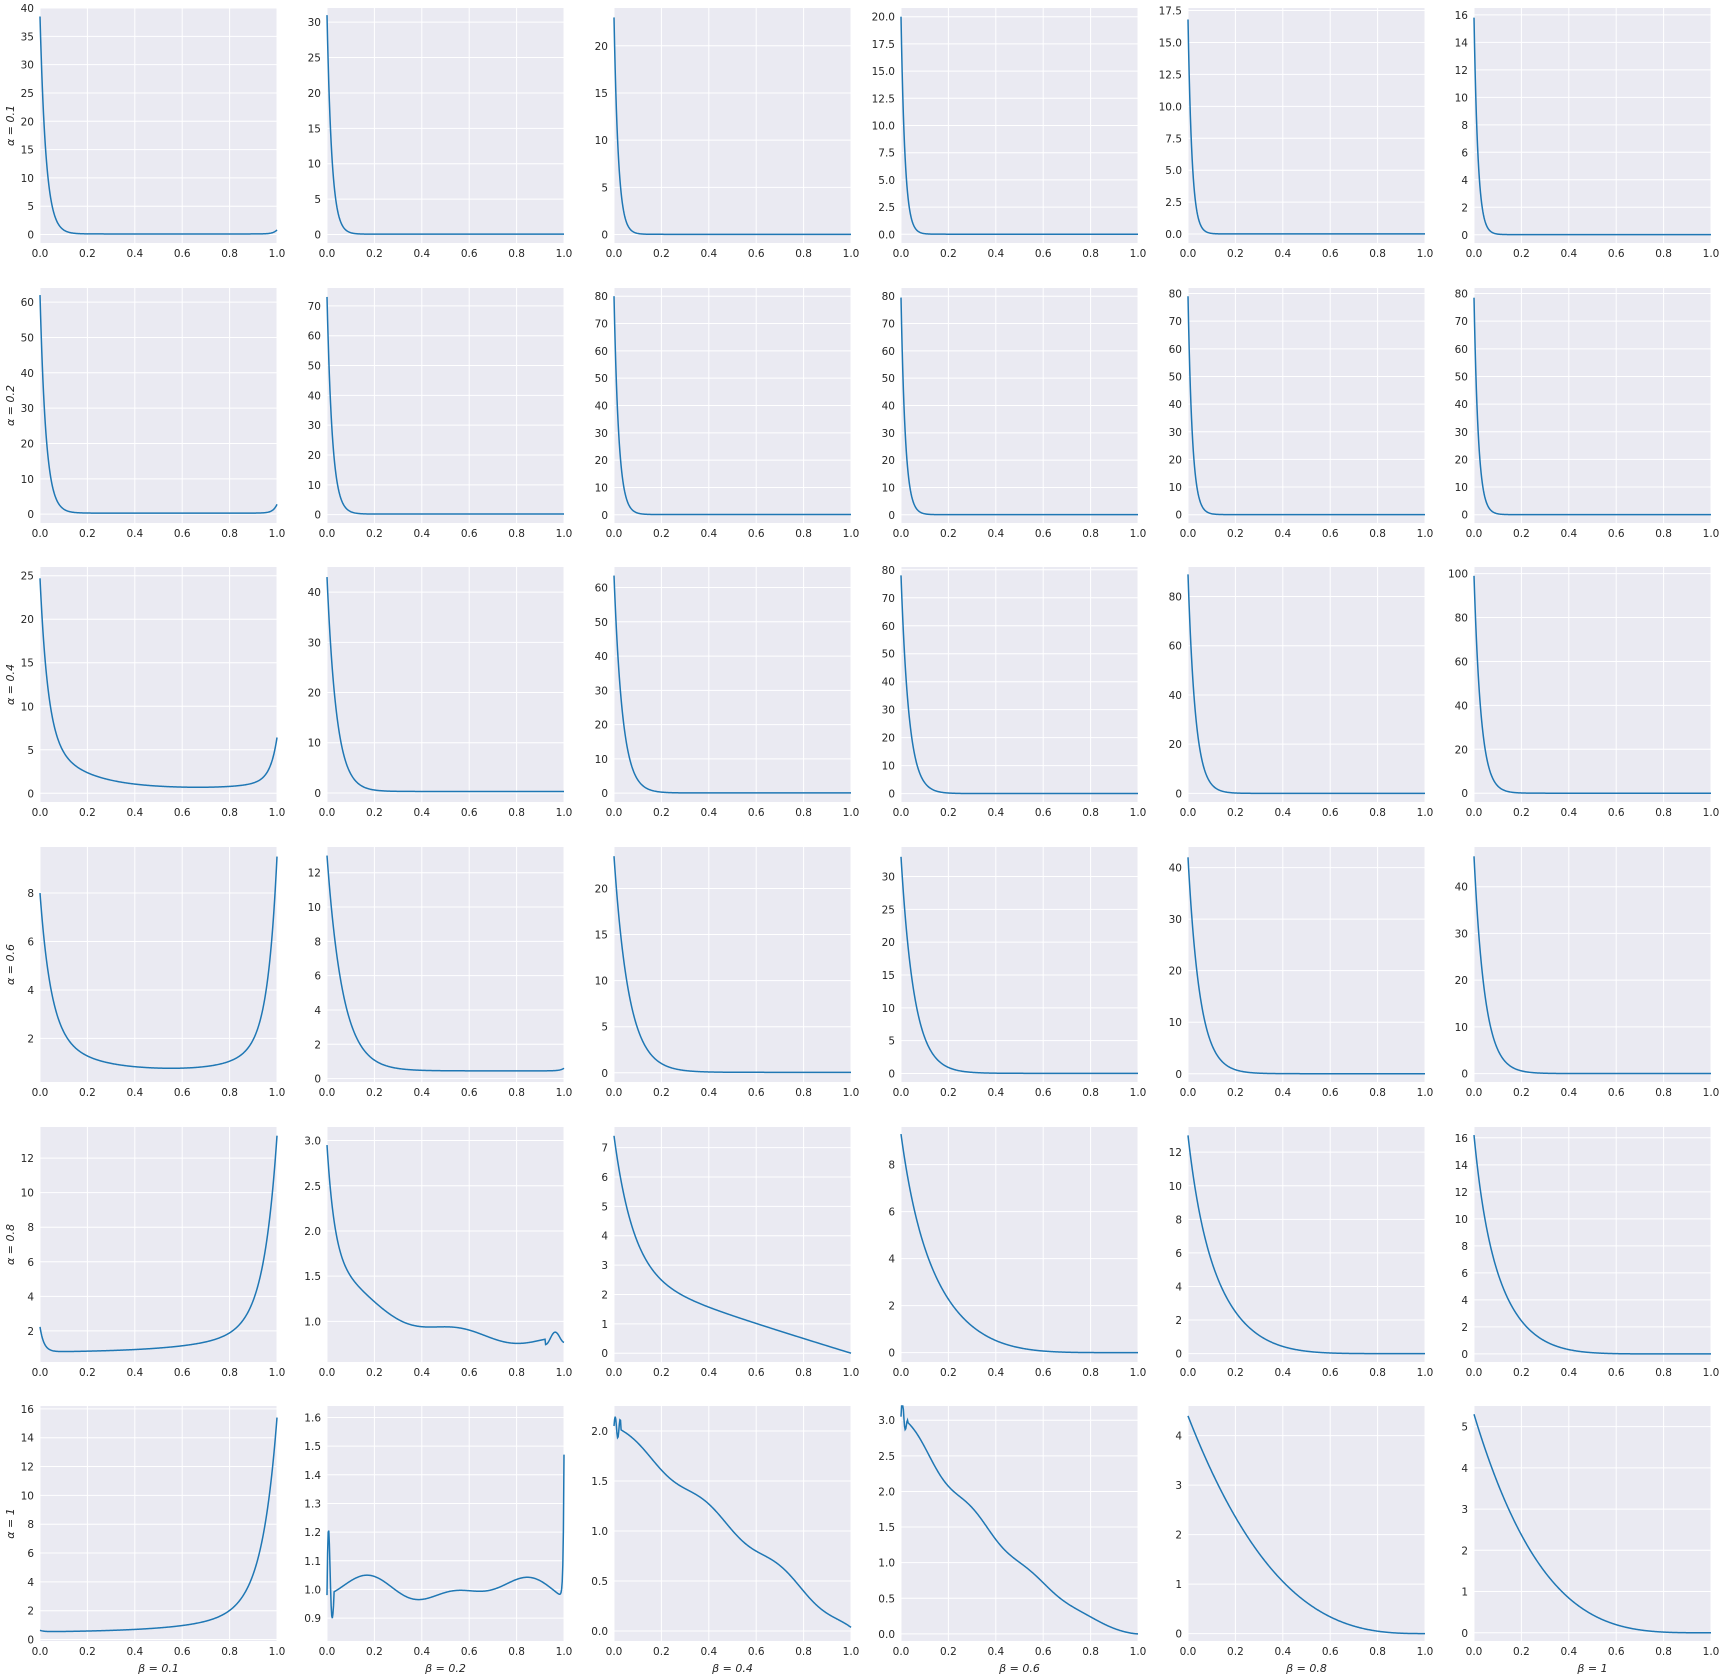 The image size is (1719, 1678). What do you see at coordinates (10, 684) in the screenshot?
I see `row-label: α = 0.4` at bounding box center [10, 684].